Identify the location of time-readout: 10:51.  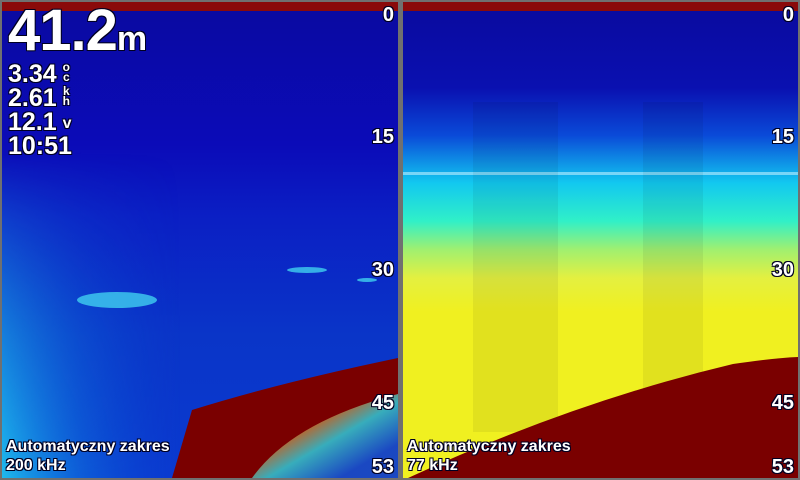
(40, 146).